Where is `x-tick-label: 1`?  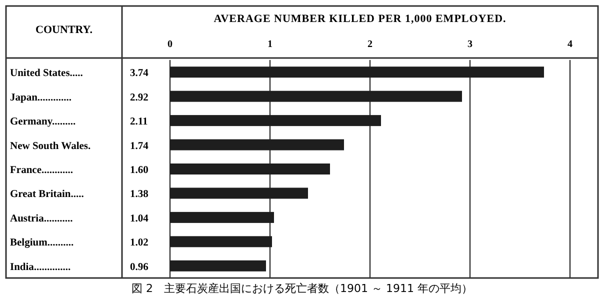 x-tick-label: 1 is located at coordinates (270, 44).